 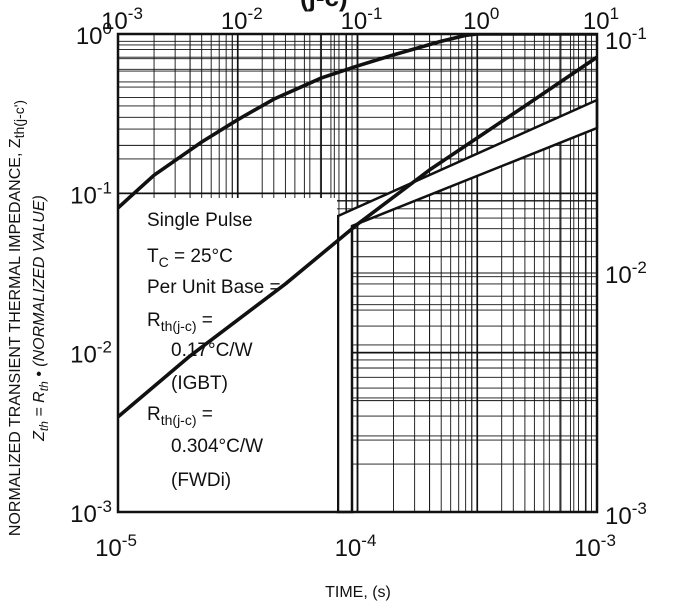 I want to click on y-tick-label-right: 10⁻¹, so click(x=626, y=39).